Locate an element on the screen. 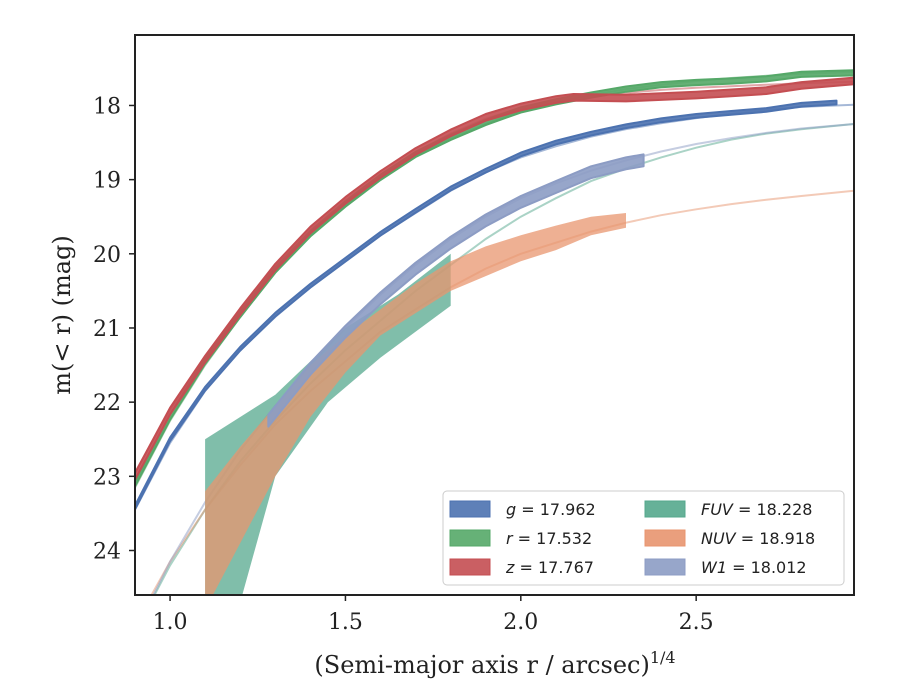 Image resolution: width=900 pixels, height=700 pixels. legend-swatch-fuv is located at coordinates (665, 509).